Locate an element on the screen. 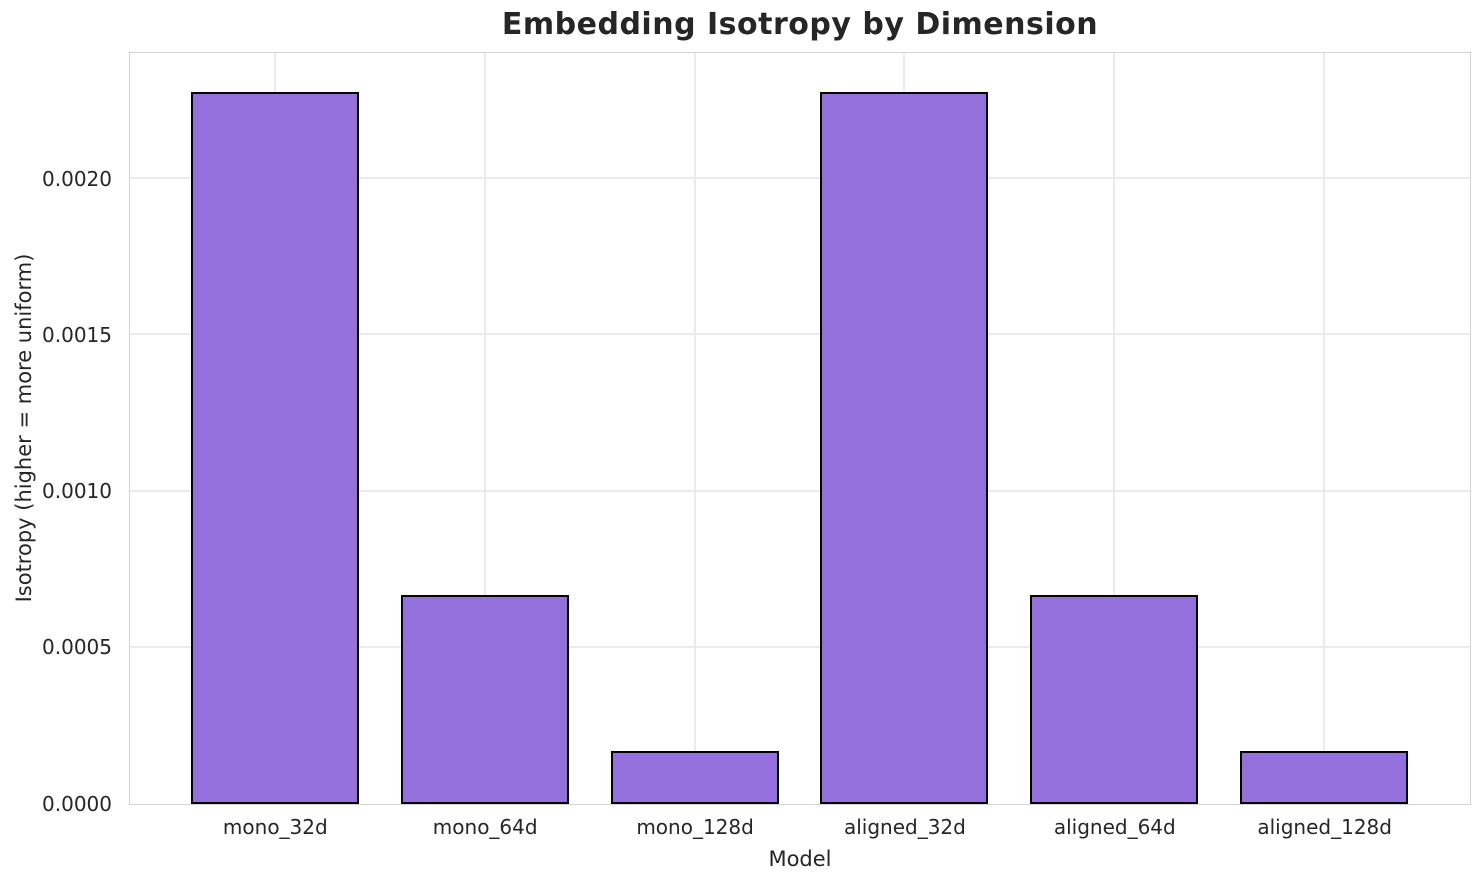 The width and height of the screenshot is (1484, 885). y-tick-label: 0.0005 is located at coordinates (77, 647).